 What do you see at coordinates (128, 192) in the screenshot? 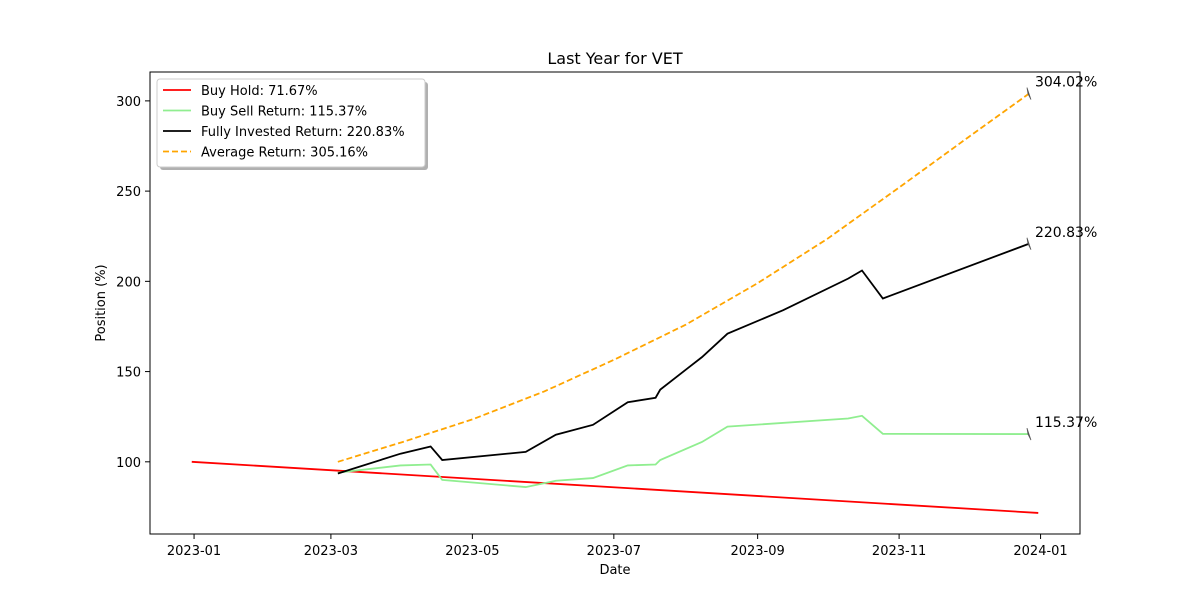
I see `y-tick-label-3: 250` at bounding box center [128, 192].